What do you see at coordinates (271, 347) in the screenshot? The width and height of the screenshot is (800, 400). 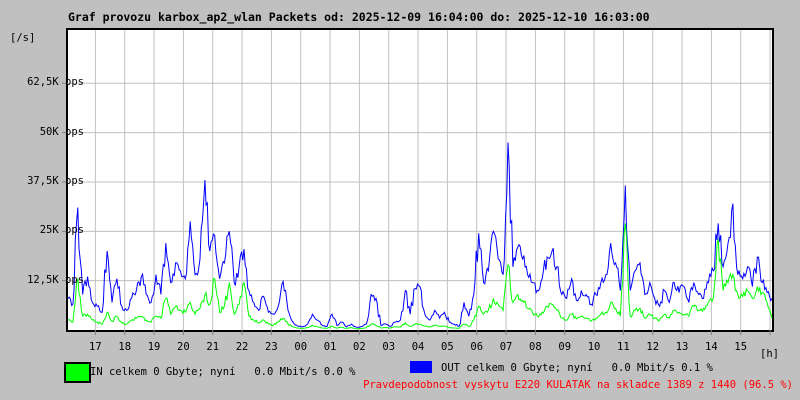 I see `x-axis-label: 23` at bounding box center [271, 347].